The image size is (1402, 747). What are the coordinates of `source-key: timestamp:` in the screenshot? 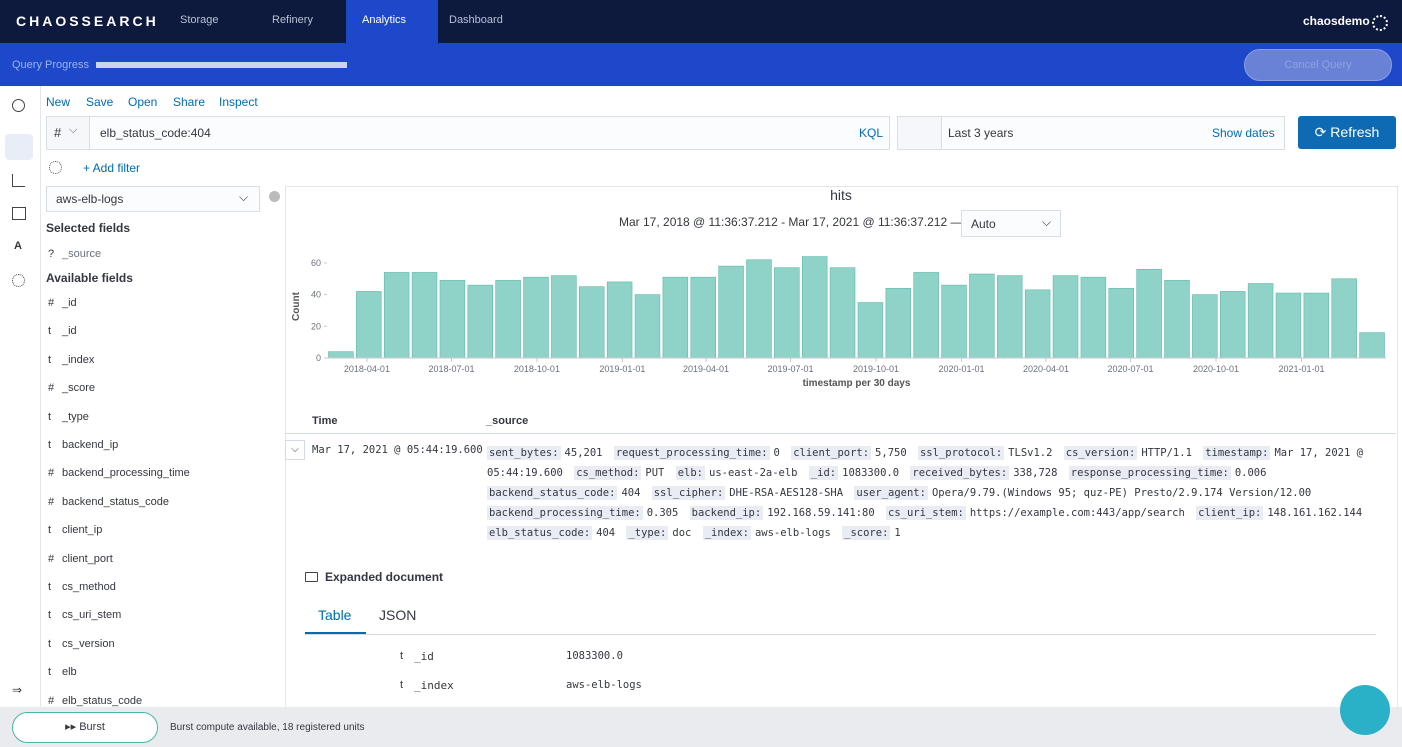 It's located at (1237, 453).